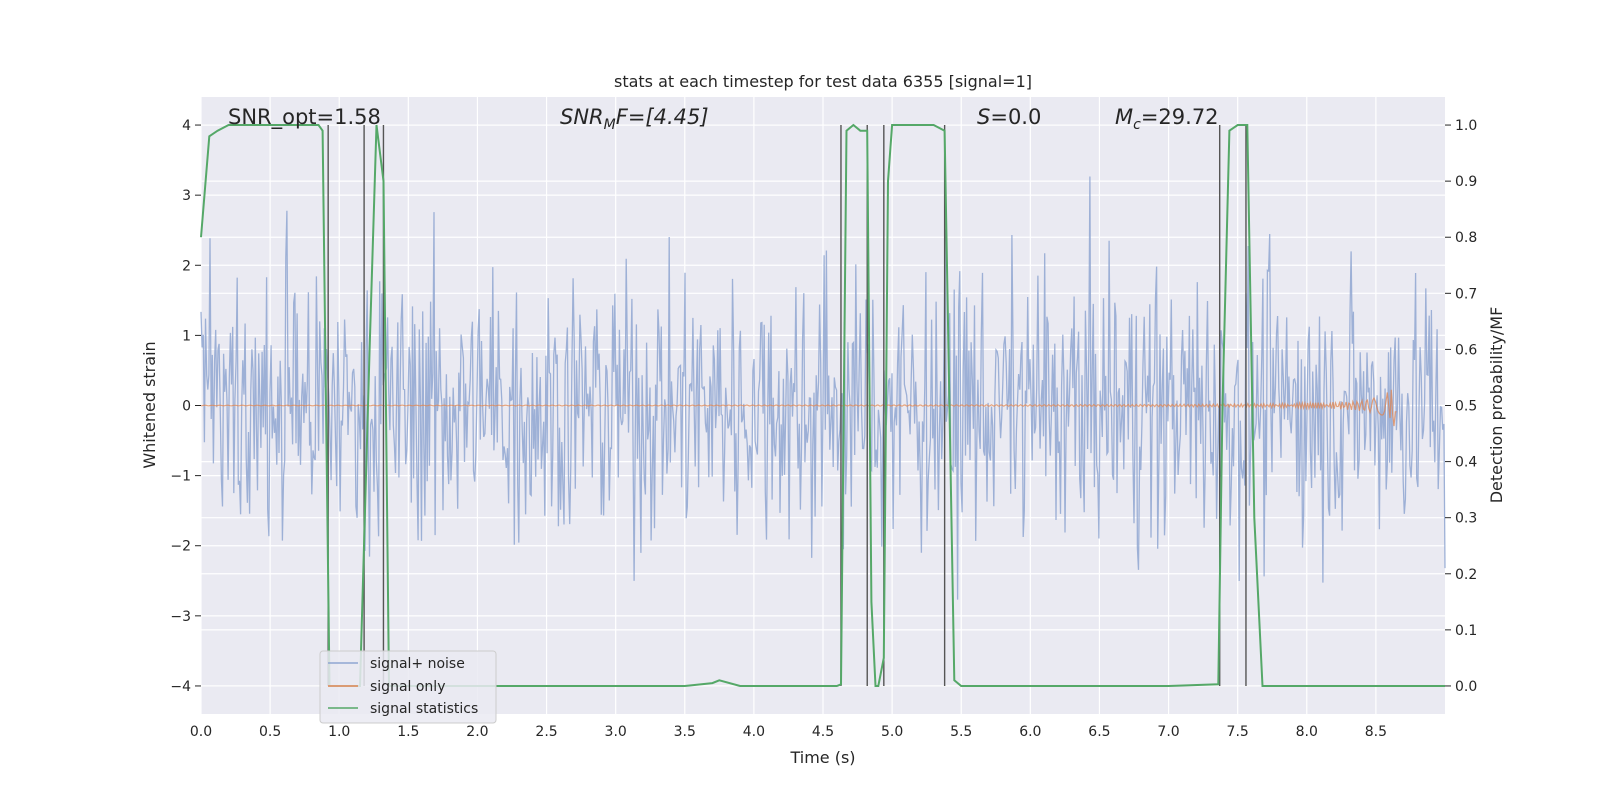 Image resolution: width=1600 pixels, height=804 pixels. What do you see at coordinates (1466, 463) in the screenshot?
I see `y2-tick-label: 0.4` at bounding box center [1466, 463].